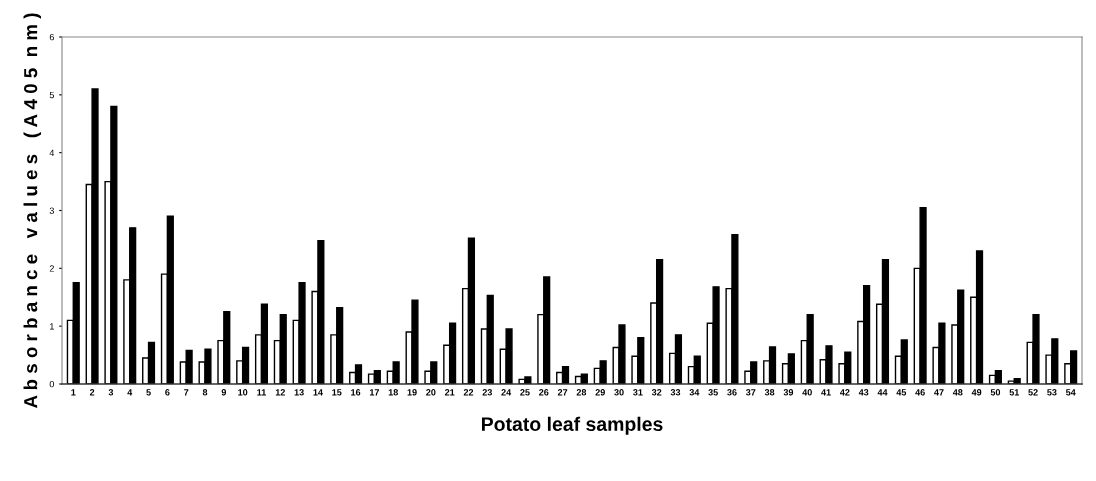 This screenshot has height=481, width=1096. Describe the element at coordinates (51, 37) in the screenshot. I see `y-tick-label: 6` at that location.